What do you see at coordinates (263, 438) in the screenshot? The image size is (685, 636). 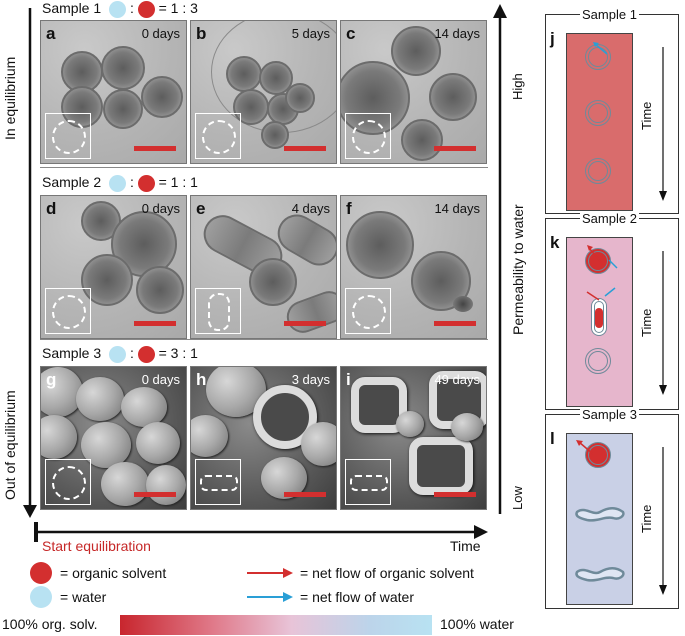 I see `panel-h: h 3 days` at bounding box center [263, 438].